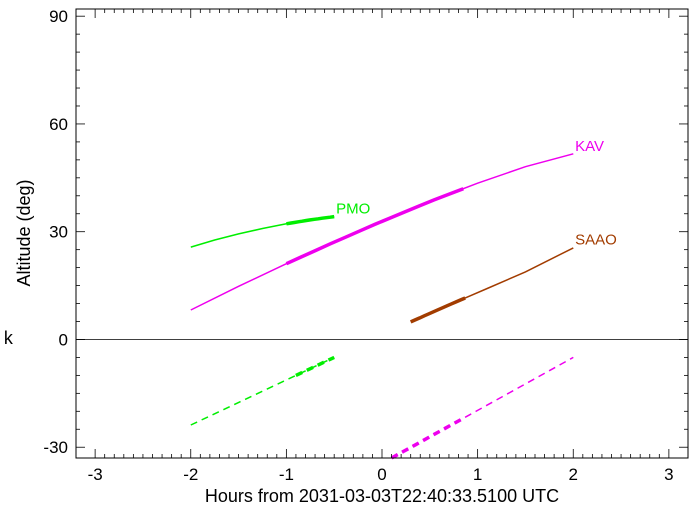 The height and width of the screenshot is (509, 697). I want to click on series-line-unnamed-4-dashed, so click(482, 407).